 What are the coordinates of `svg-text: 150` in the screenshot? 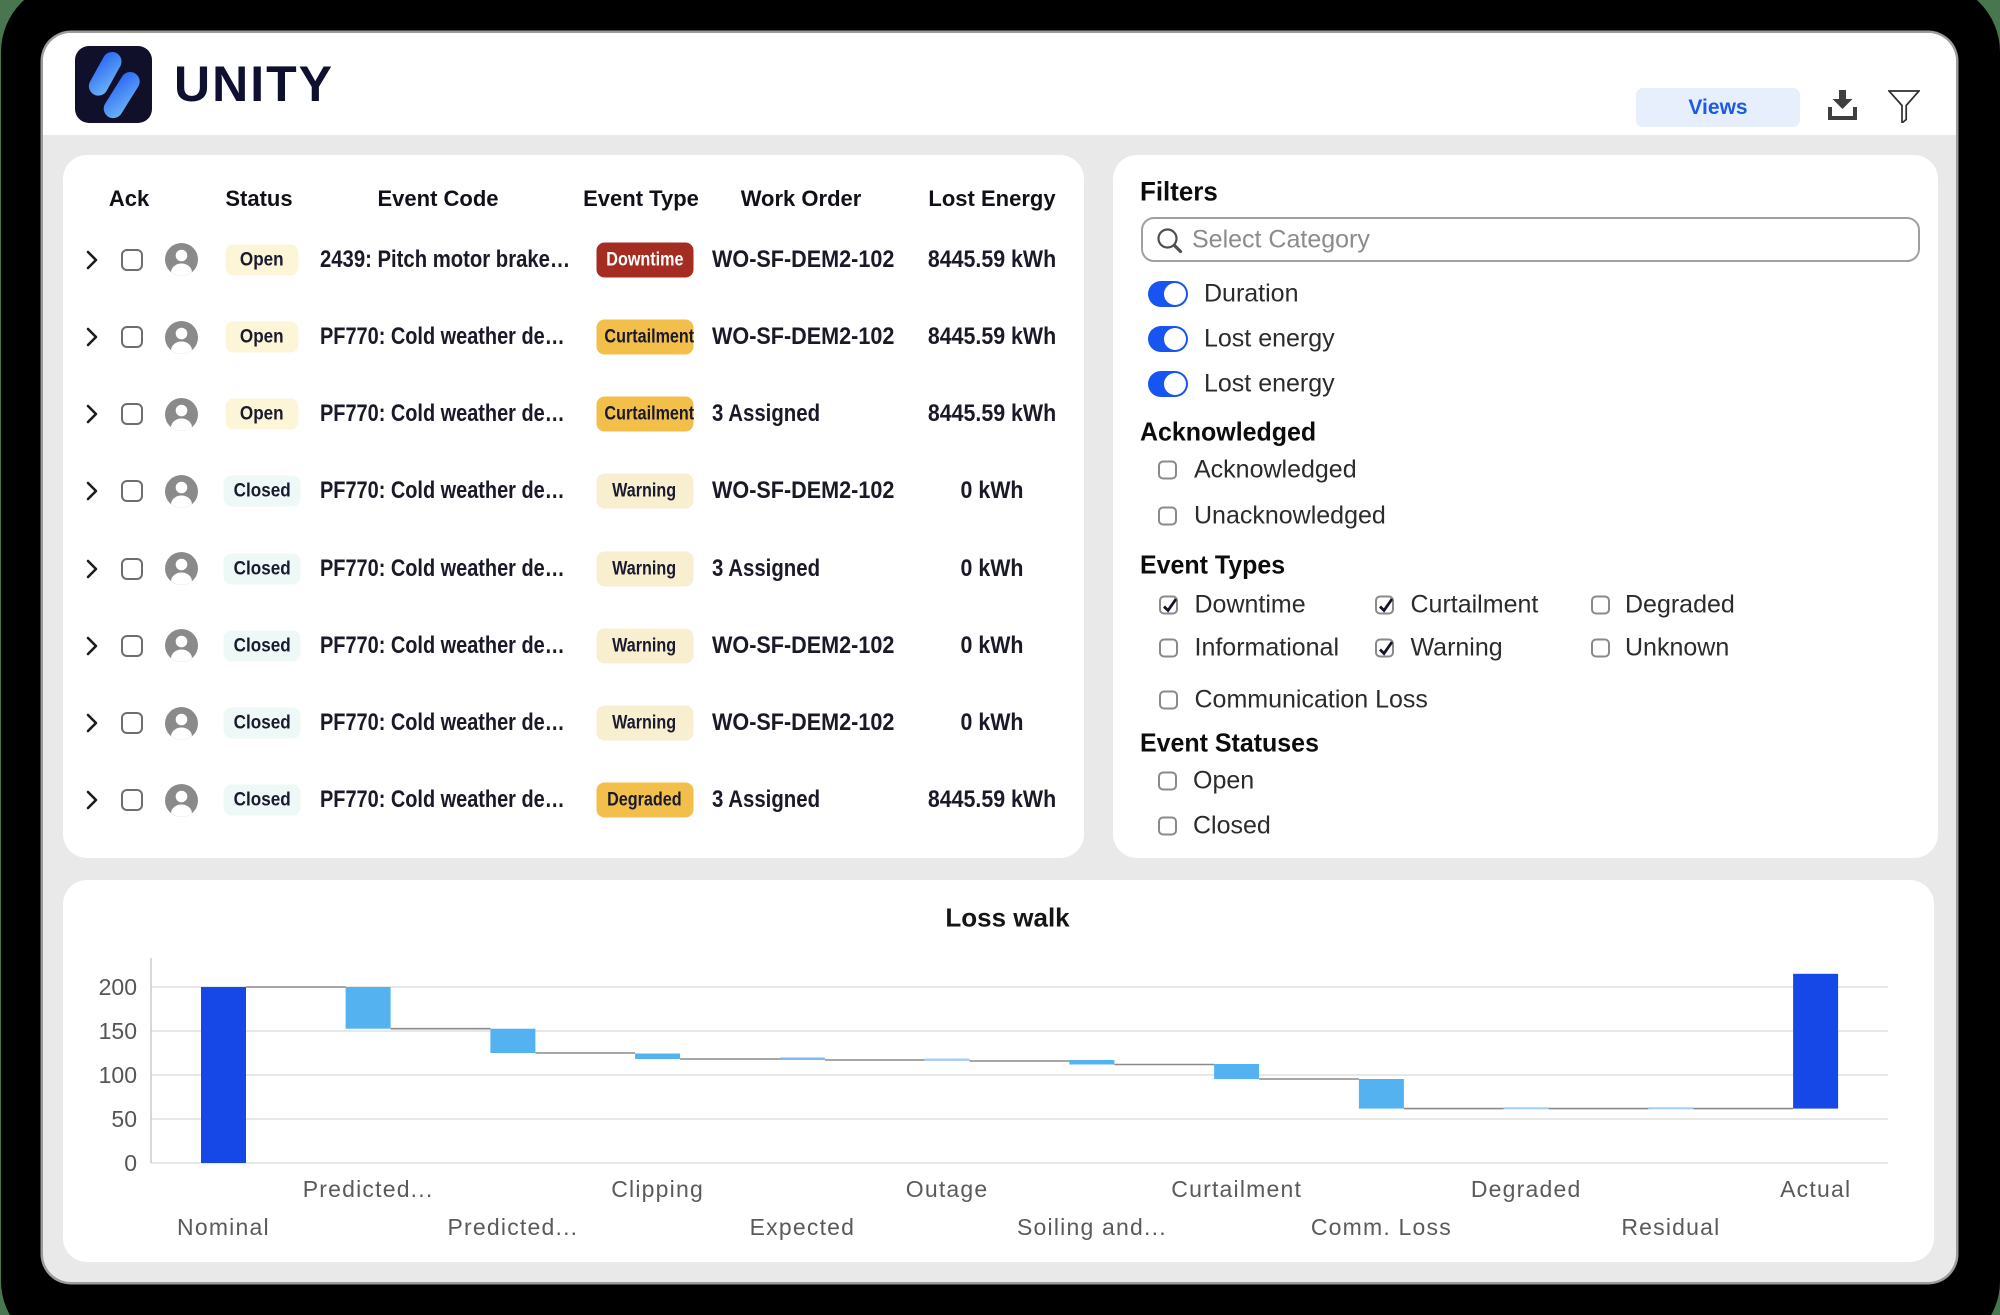 It's located at (118, 1031).